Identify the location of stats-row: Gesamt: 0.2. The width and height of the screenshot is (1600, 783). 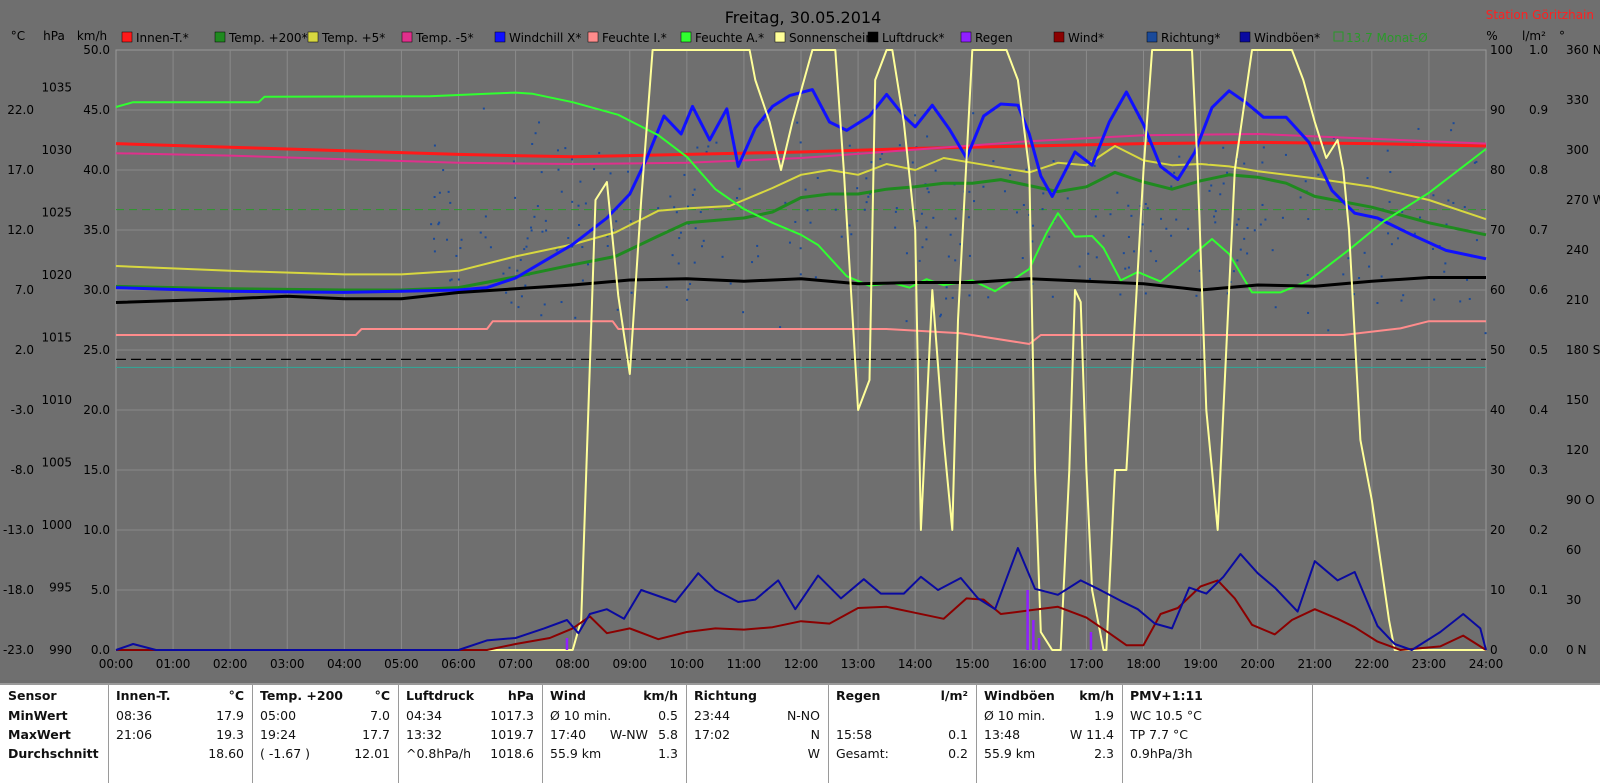
(902, 754).